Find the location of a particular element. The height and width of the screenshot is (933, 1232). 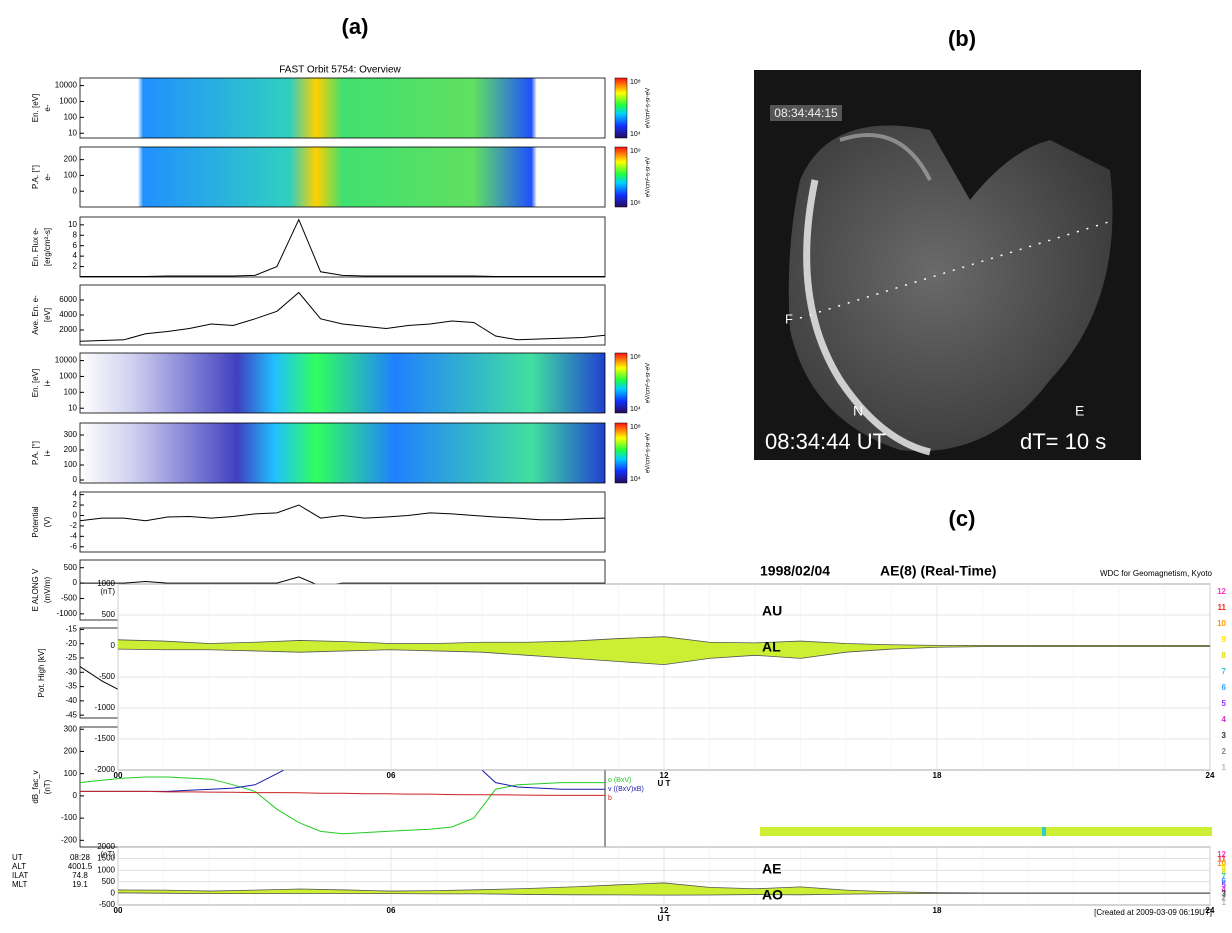

hour-legend: 2 is located at coordinates (1224, 751).